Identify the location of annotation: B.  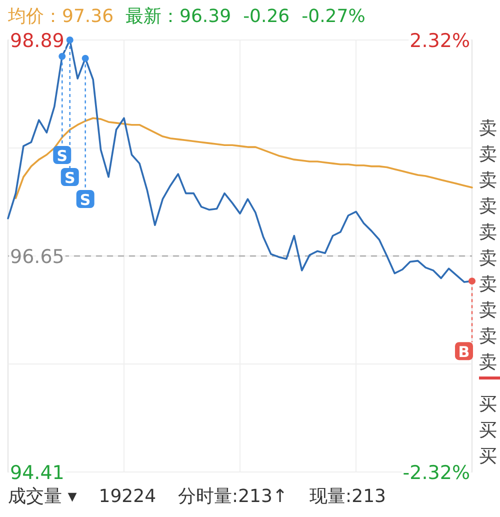
(464, 352).